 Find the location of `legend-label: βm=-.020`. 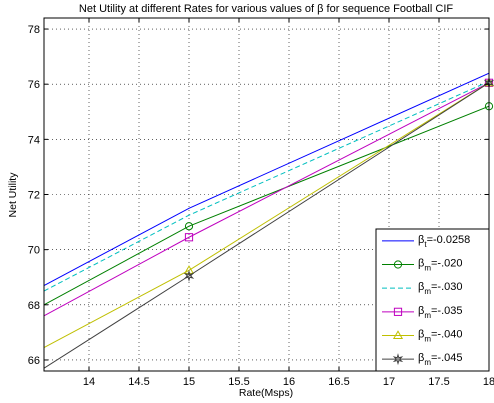

legend-label: βm=-.020 is located at coordinates (440, 265).